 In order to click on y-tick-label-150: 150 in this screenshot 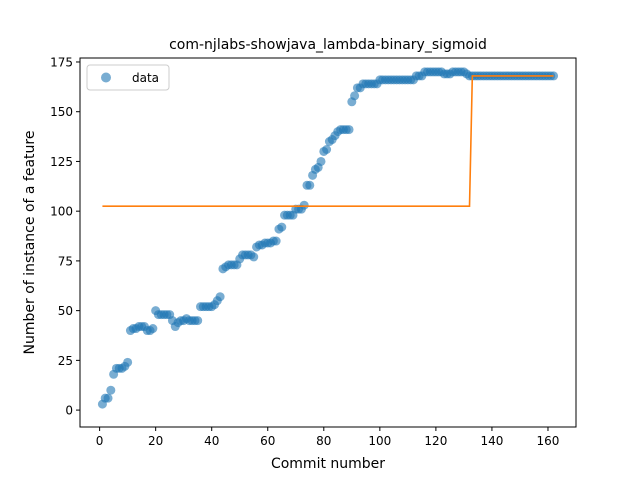, I will do `click(61, 112)`.